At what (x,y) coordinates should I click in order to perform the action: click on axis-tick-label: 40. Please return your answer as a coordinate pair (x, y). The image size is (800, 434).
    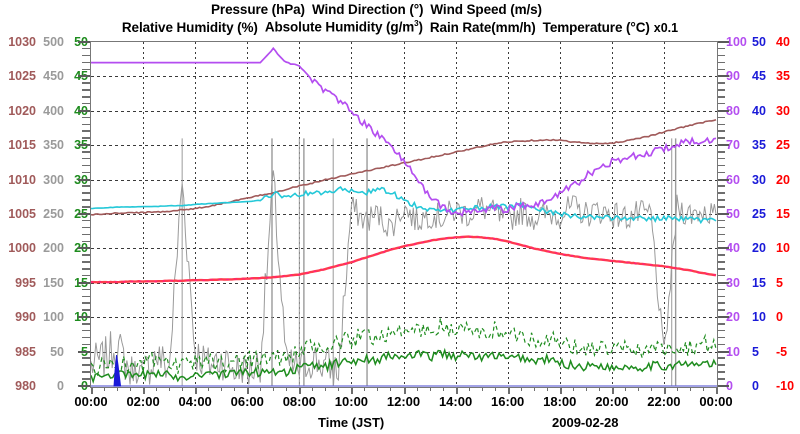
    Looking at the image, I should click on (733, 248).